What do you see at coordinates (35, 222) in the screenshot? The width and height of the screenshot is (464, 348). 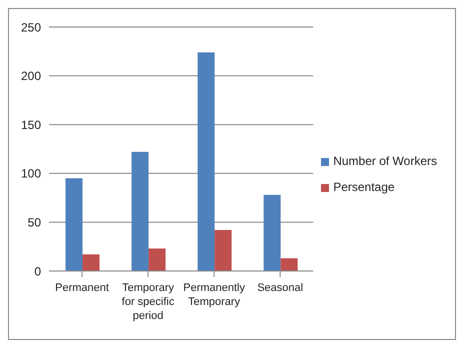 I see `y-tick-label: 50` at bounding box center [35, 222].